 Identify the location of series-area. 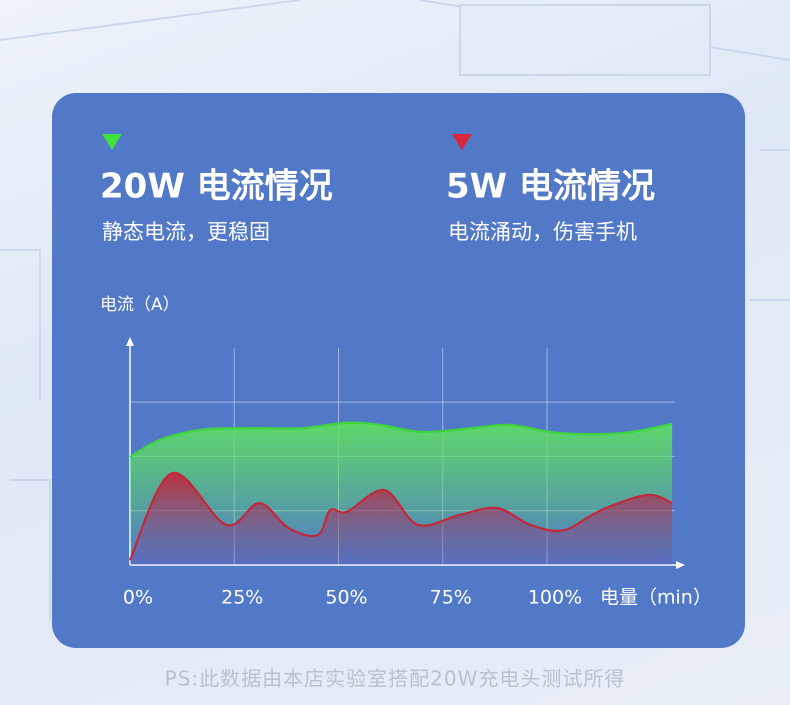
(401, 518).